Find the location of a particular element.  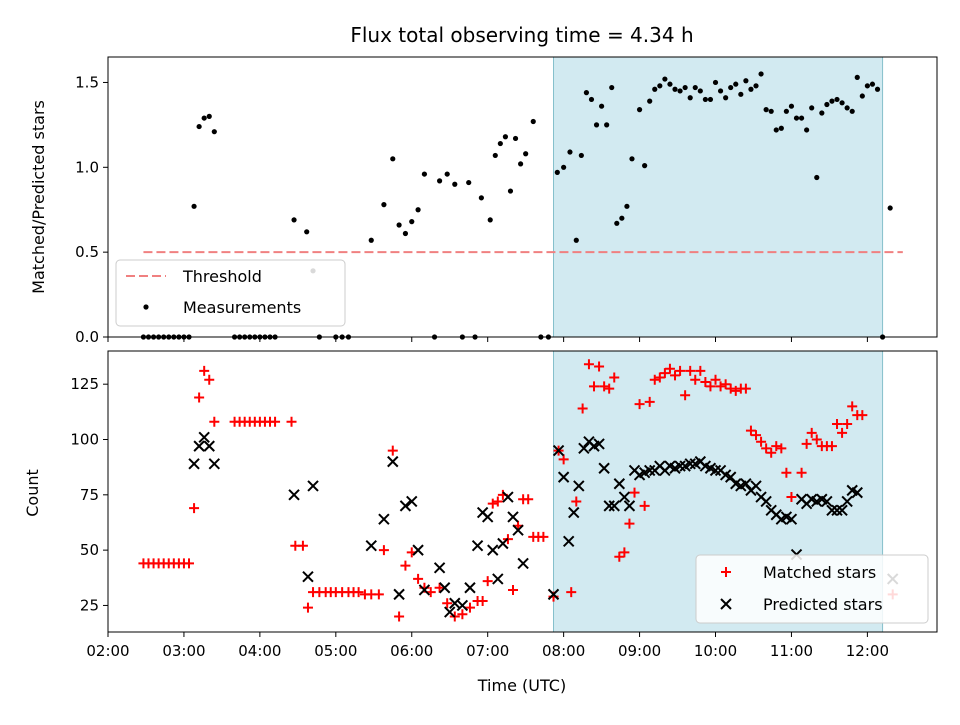

x-tick-label: 03:00 is located at coordinates (183, 651).